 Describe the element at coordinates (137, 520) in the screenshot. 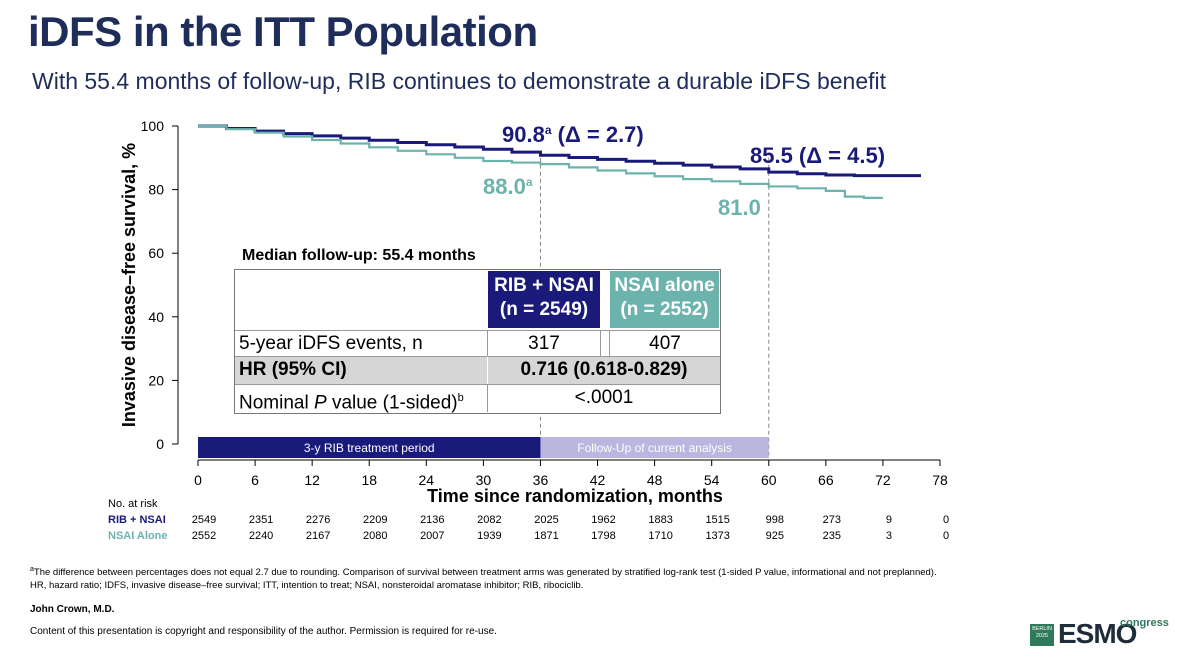

I see `risk-row-label: RIB + NSAI` at that location.